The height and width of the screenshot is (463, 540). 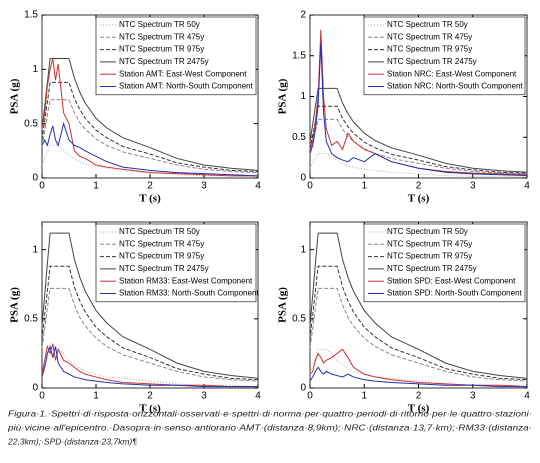 I want to click on legend-label: Station SPD: North-South Component, so click(x=455, y=293).